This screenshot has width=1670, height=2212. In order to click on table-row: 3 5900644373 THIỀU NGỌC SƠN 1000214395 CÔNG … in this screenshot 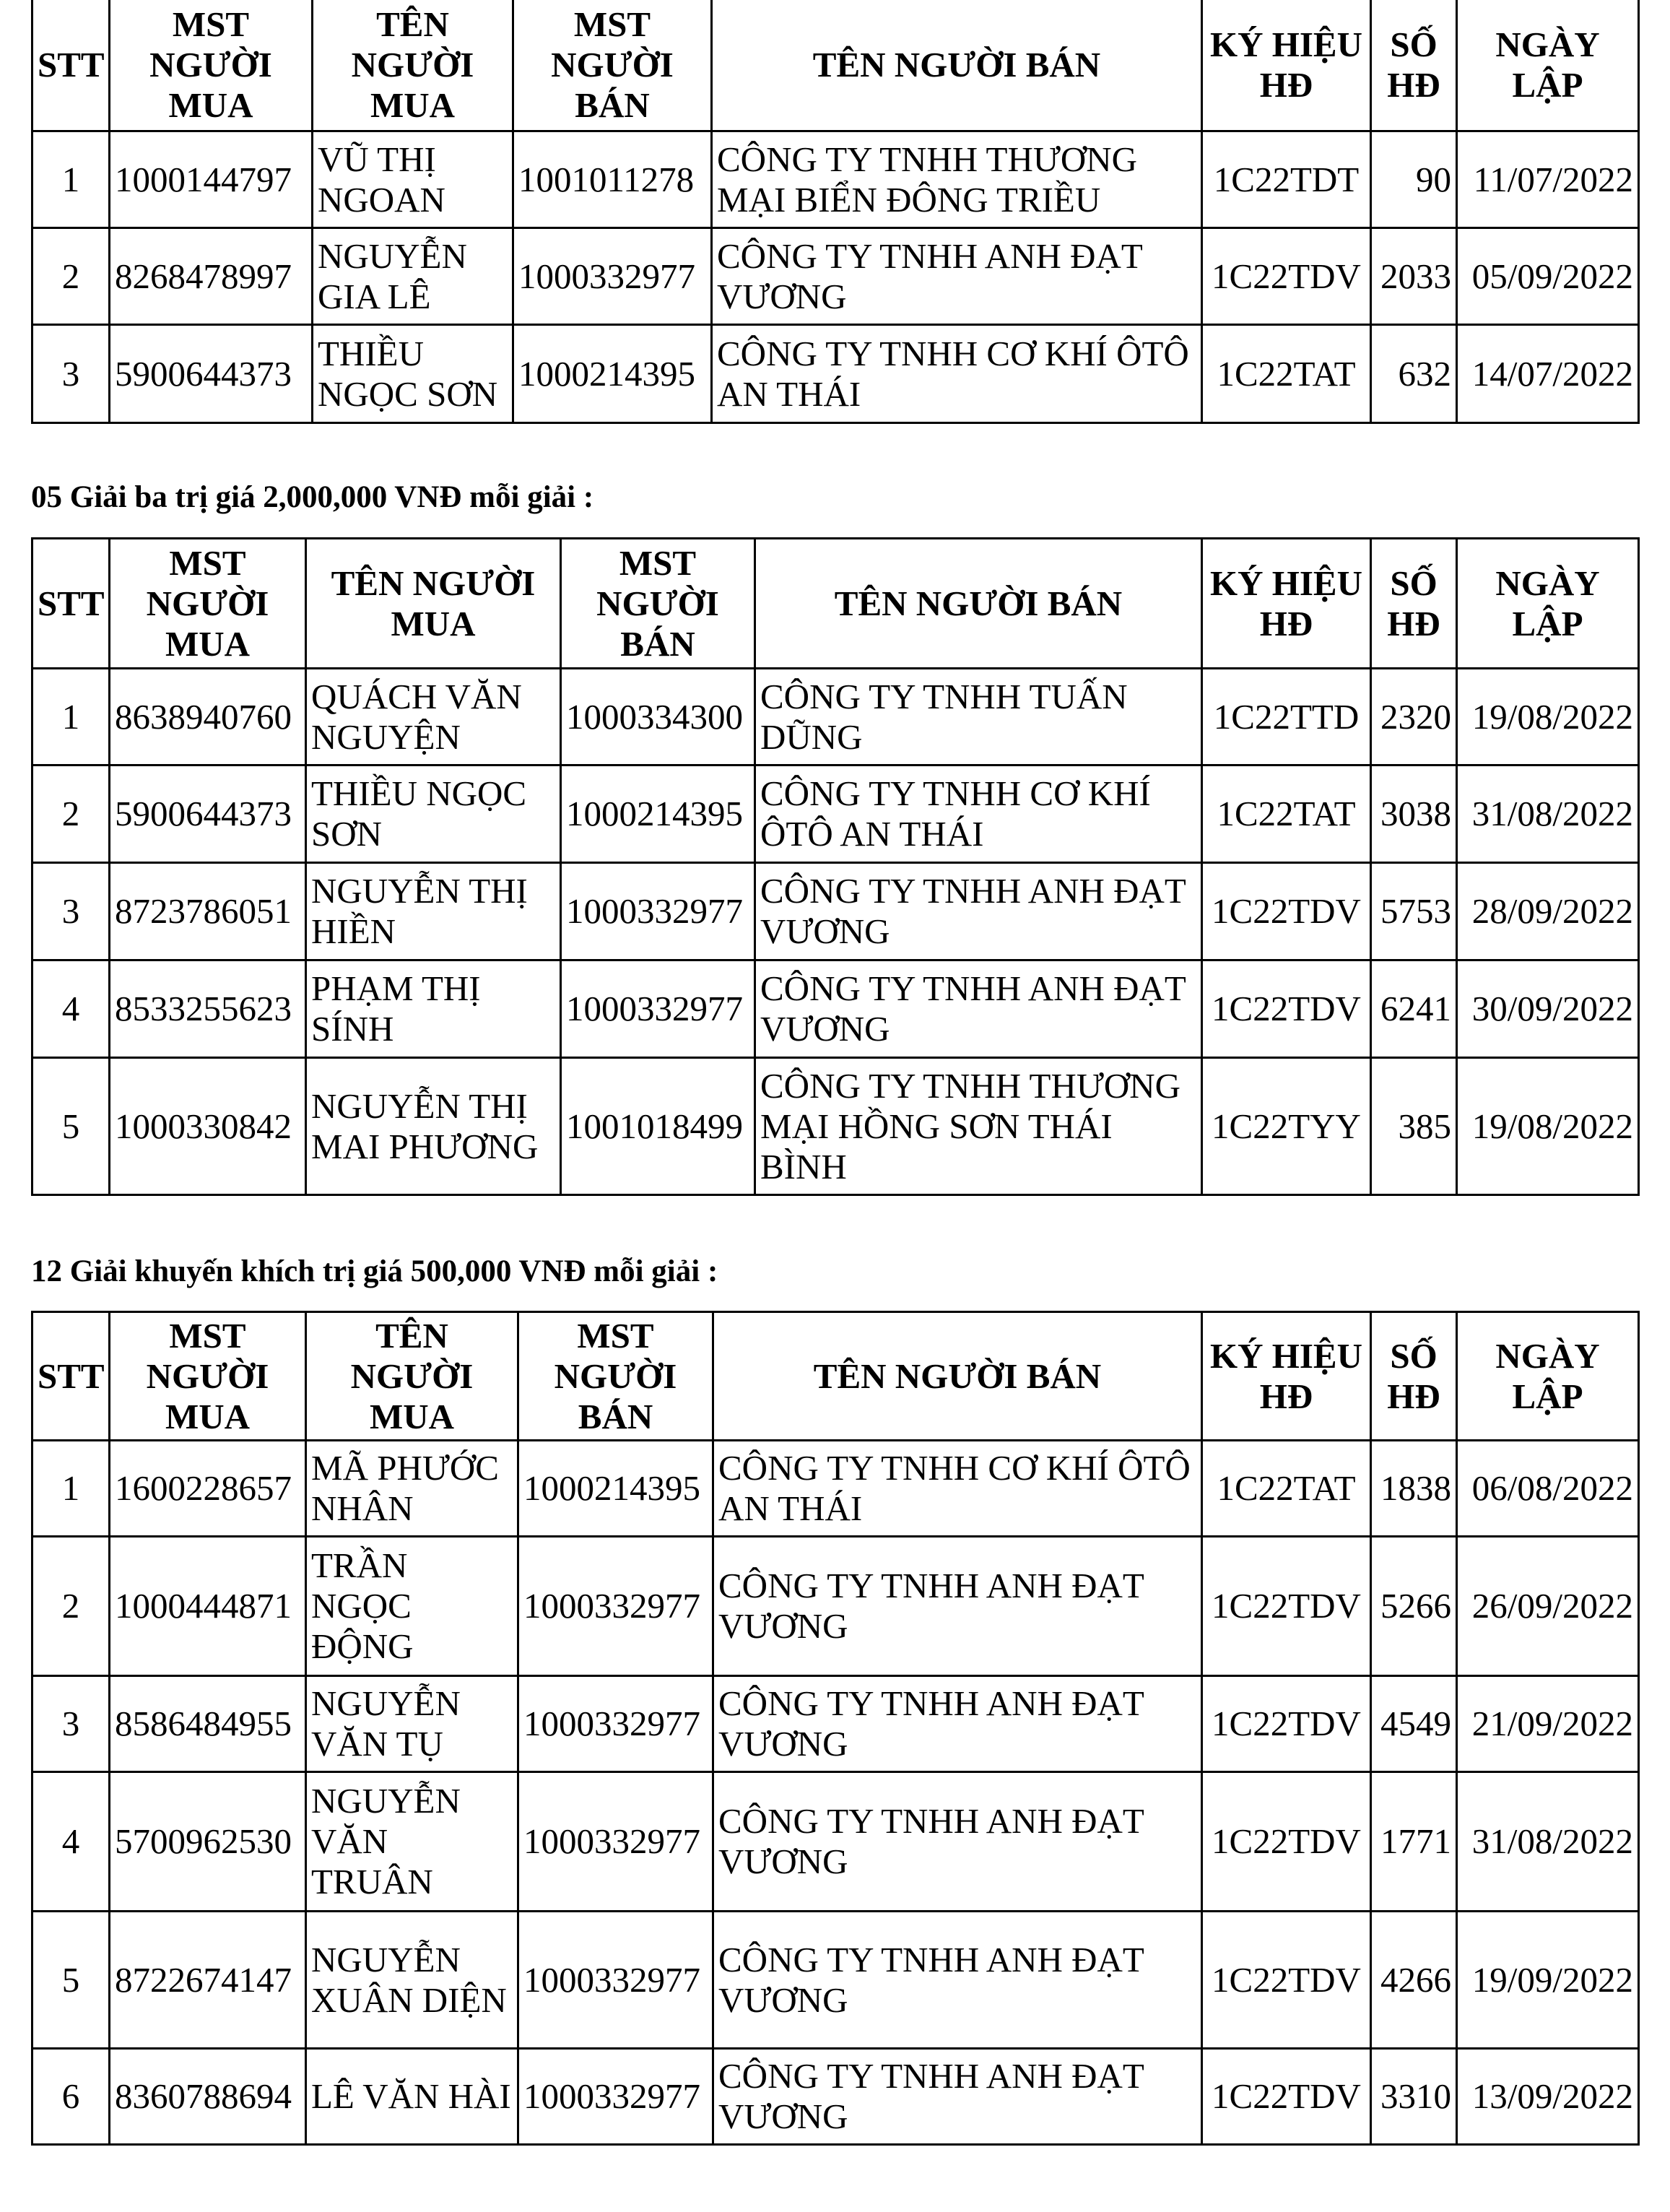, I will do `click(835, 374)`.